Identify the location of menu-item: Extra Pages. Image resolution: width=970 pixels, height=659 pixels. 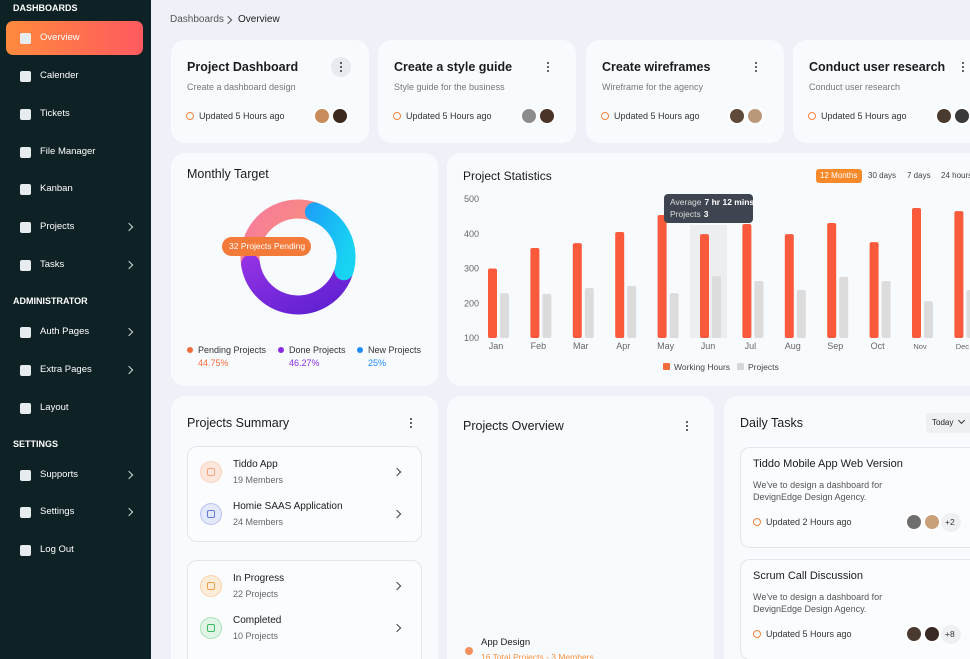
(66, 370).